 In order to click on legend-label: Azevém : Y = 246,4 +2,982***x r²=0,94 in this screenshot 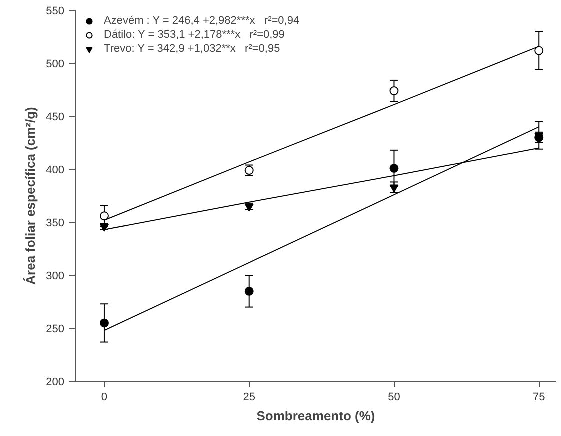, I will do `click(202, 21)`.